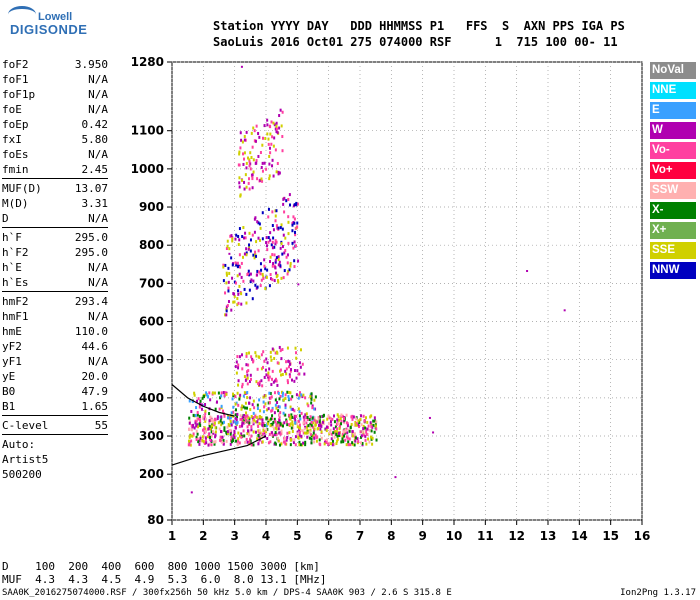 The width and height of the screenshot is (700, 600). What do you see at coordinates (5, 218) in the screenshot?
I see `param-name: D` at bounding box center [5, 218].